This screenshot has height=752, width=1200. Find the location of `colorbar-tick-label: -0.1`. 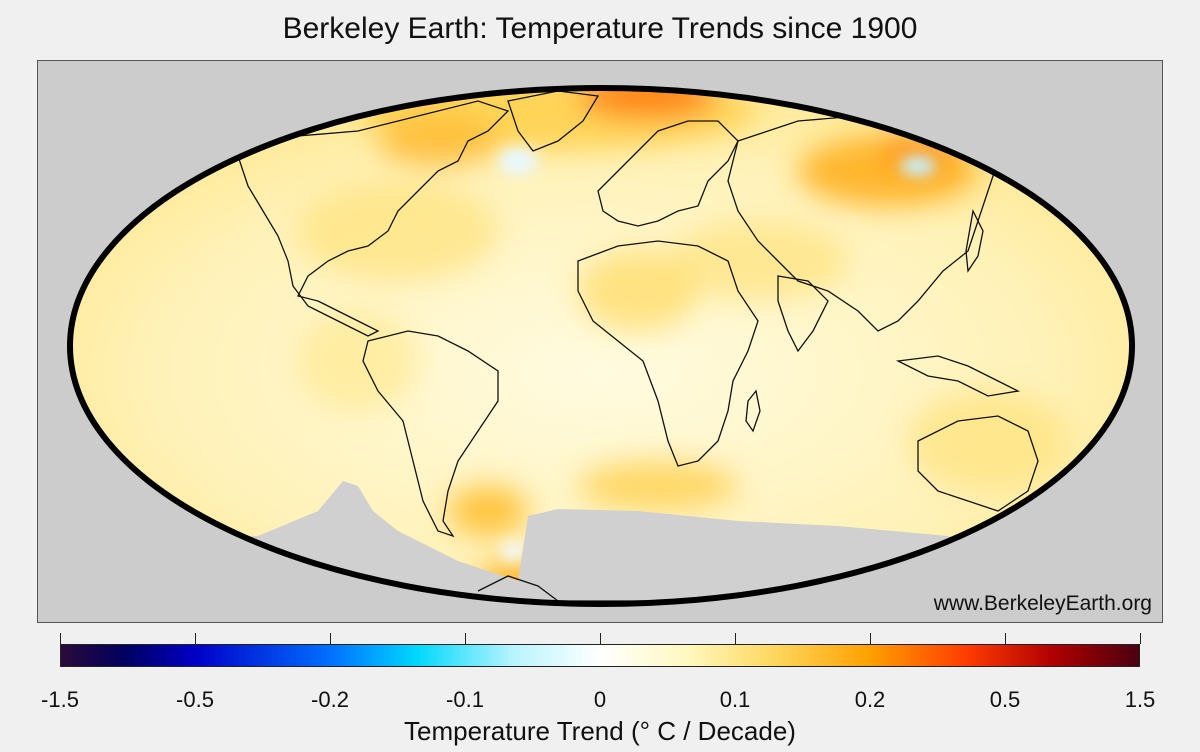

colorbar-tick-label: -0.1 is located at coordinates (465, 699).